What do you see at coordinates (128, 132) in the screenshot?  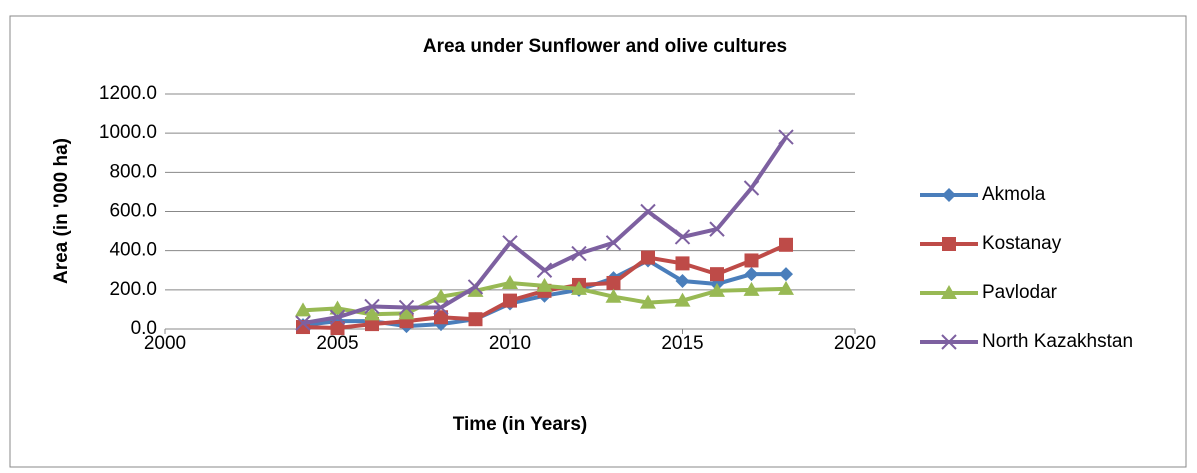 I see `y-tick-label: 1000.0` at bounding box center [128, 132].